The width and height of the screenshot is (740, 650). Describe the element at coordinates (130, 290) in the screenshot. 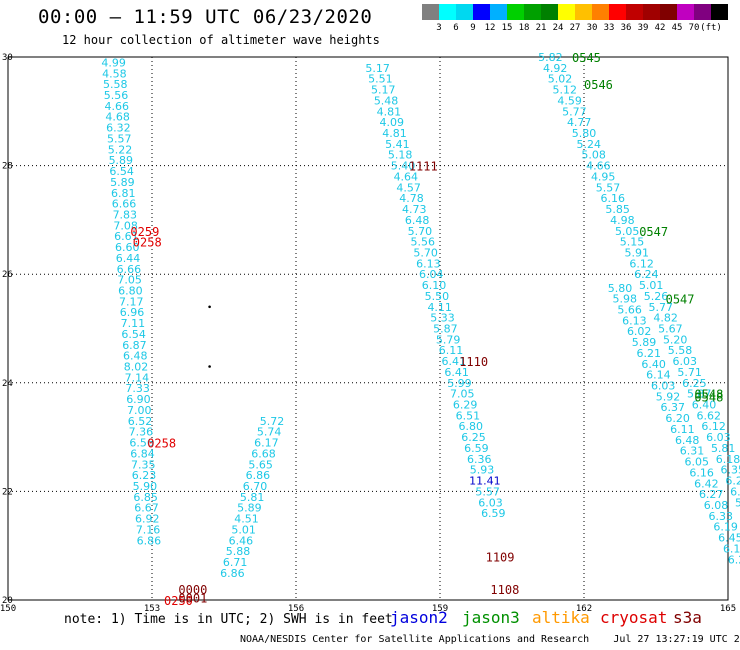

I see `wave-height-value: 6.80` at that location.